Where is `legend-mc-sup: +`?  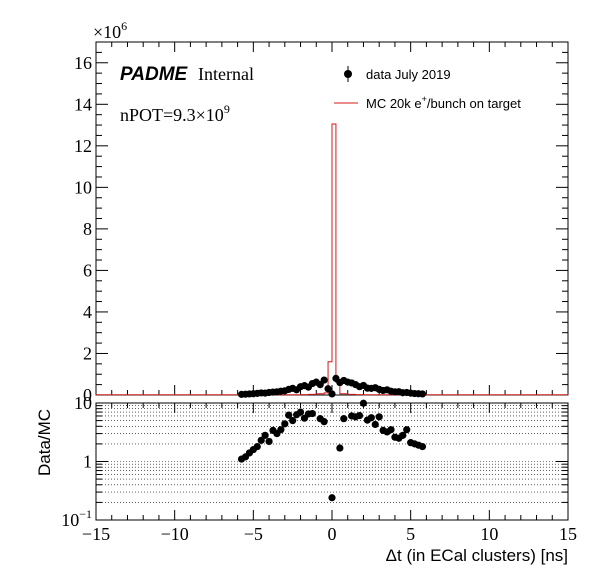
legend-mc-sup: + is located at coordinates (424, 99).